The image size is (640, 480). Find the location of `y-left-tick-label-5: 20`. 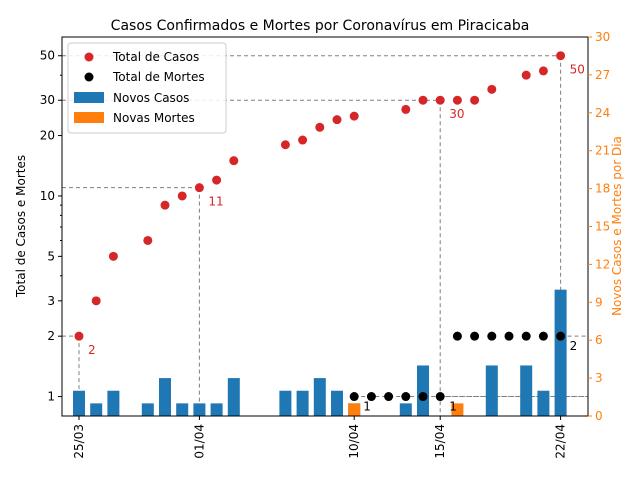

y-left-tick-label-5: 20 is located at coordinates (47, 136).